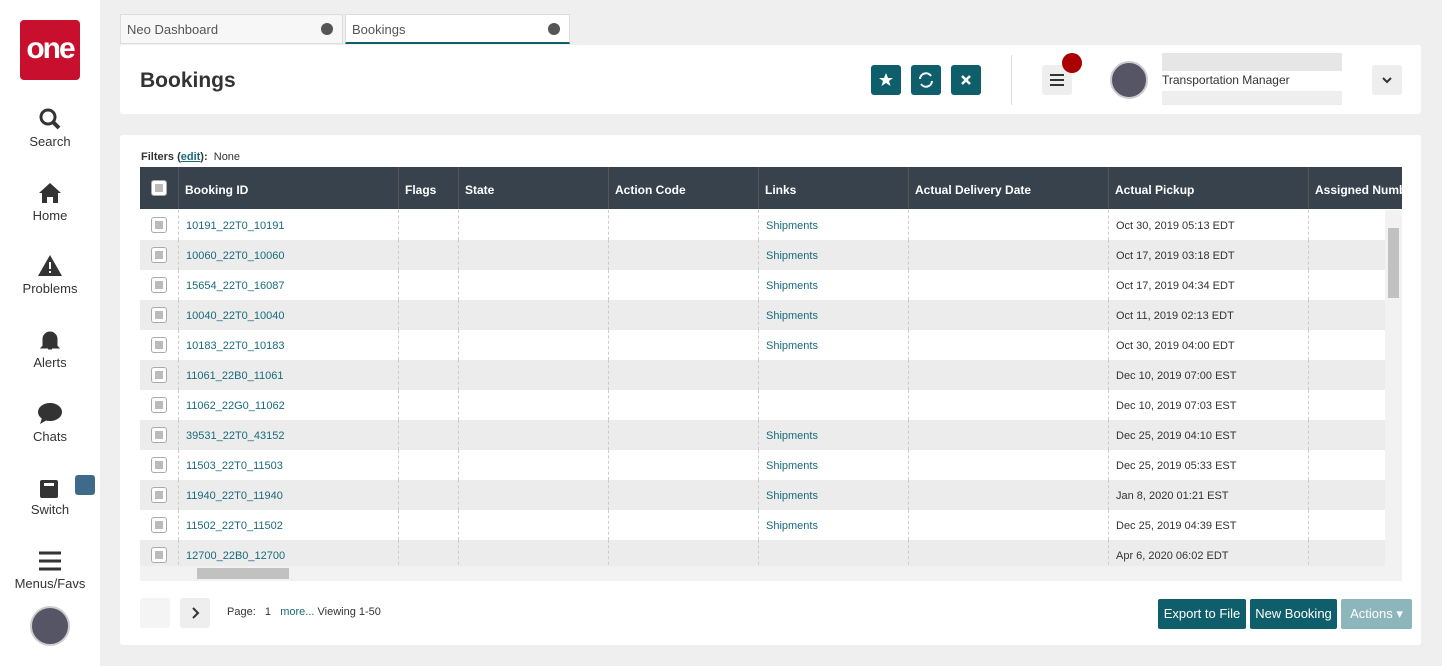 Image resolution: width=1442 pixels, height=666 pixels. Describe the element at coordinates (50, 215) in the screenshot. I see `nav-label: Home` at that location.